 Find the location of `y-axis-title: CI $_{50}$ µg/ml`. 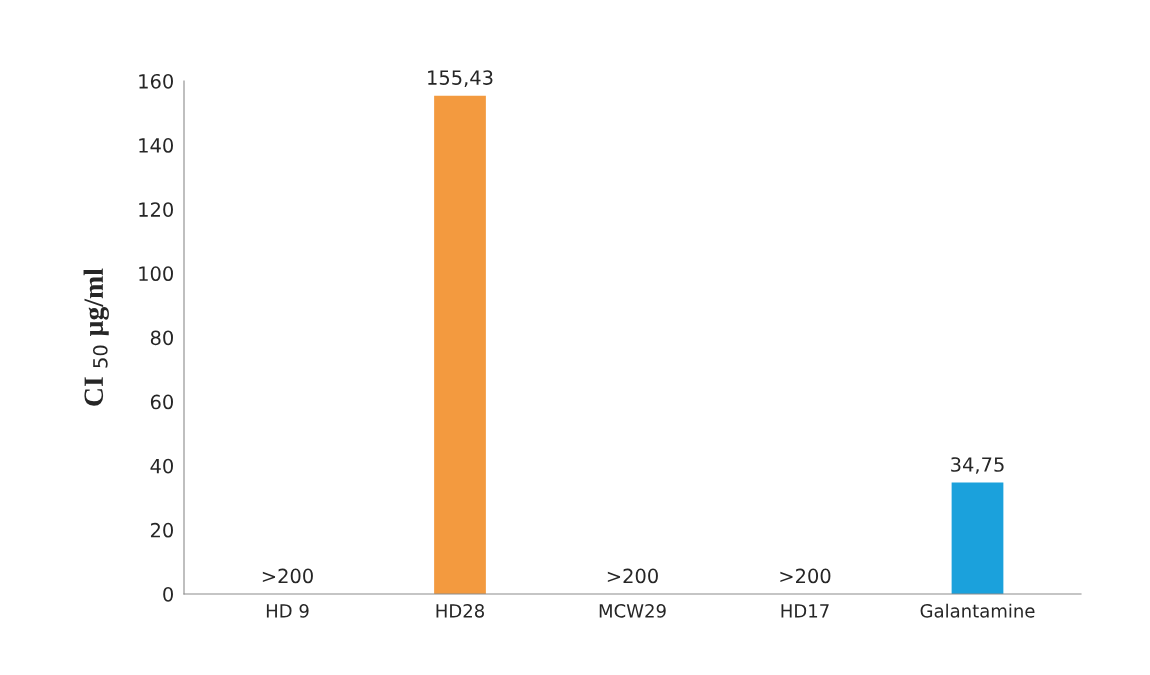

y-axis-title: CI $_{50}$ µg/ml is located at coordinates (96, 337).